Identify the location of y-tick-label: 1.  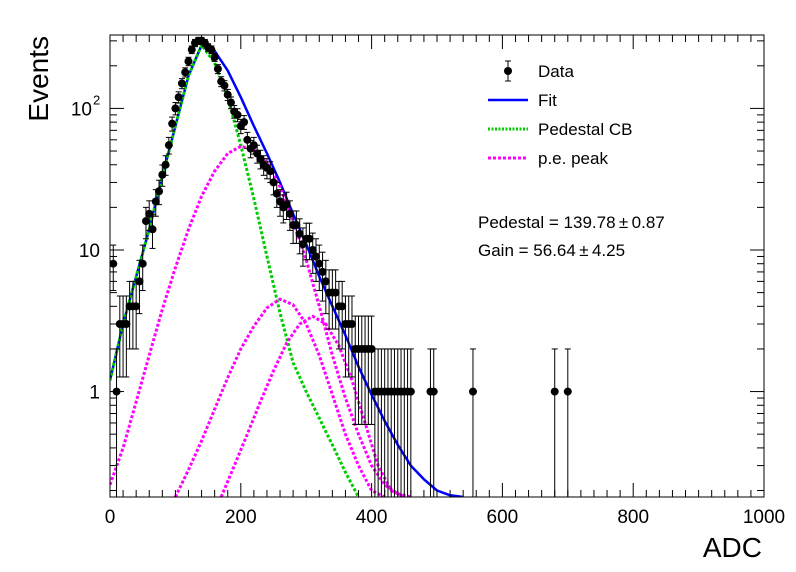
(94, 393).